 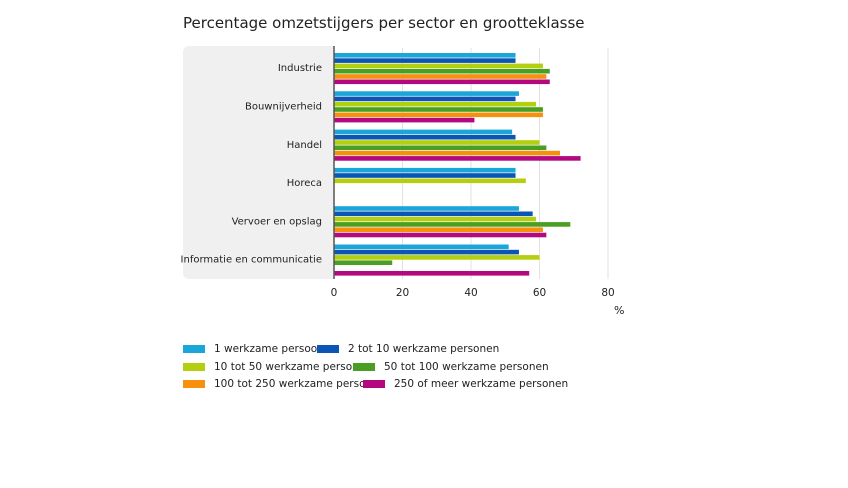 I want to click on legend-item: 10 tot 50 werkzame personen, so click(x=277, y=367).